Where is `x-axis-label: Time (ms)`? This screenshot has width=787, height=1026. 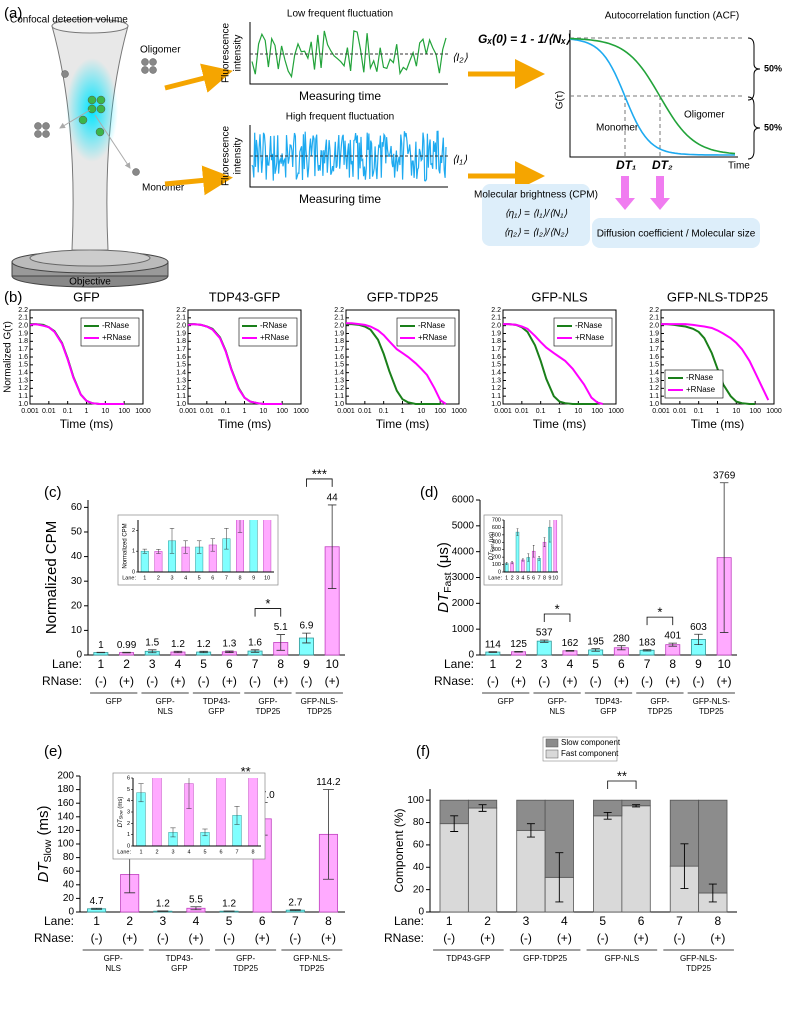 x-axis-label: Time (ms) is located at coordinates (403, 424).